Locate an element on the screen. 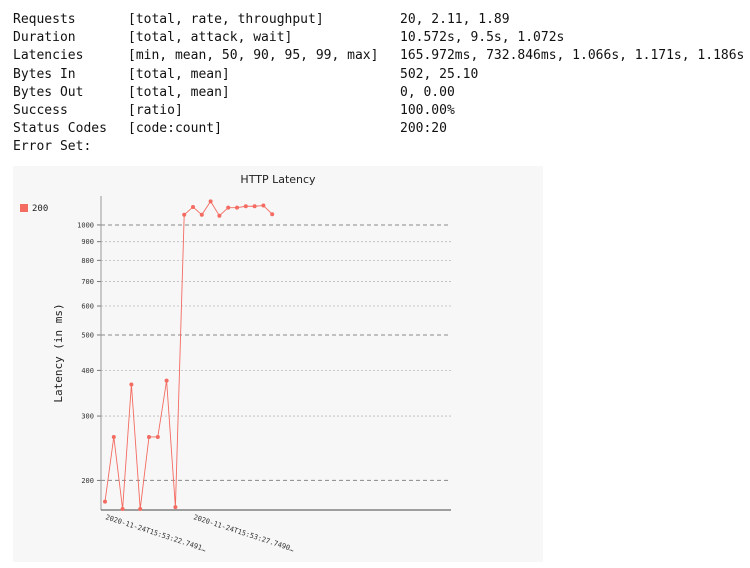 This screenshot has height=568, width=750. y-tick-label: 200 is located at coordinates (87, 481).